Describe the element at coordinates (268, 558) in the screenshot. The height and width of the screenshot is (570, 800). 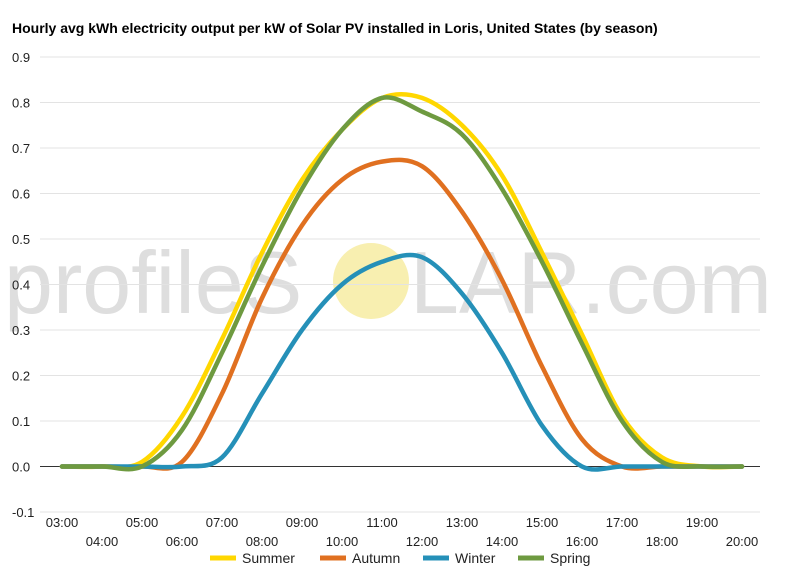
I see `legend-label-summer: Summer` at that location.